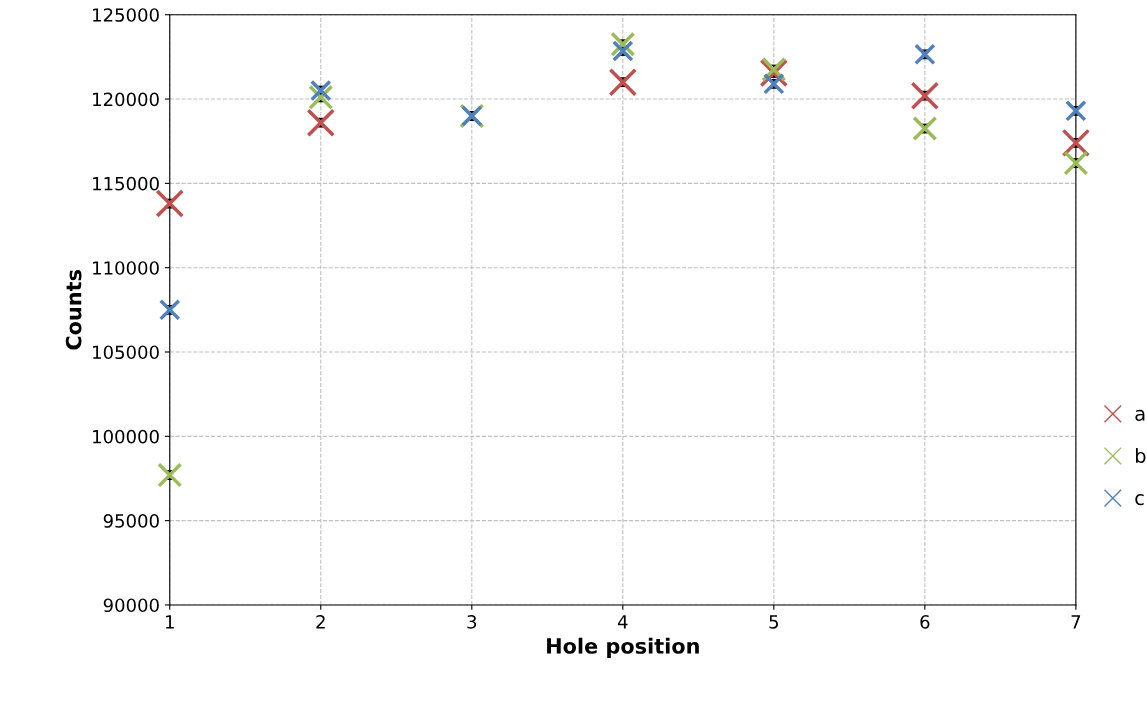  What do you see at coordinates (1076, 622) in the screenshot?
I see `x-tick-label: 7` at bounding box center [1076, 622].